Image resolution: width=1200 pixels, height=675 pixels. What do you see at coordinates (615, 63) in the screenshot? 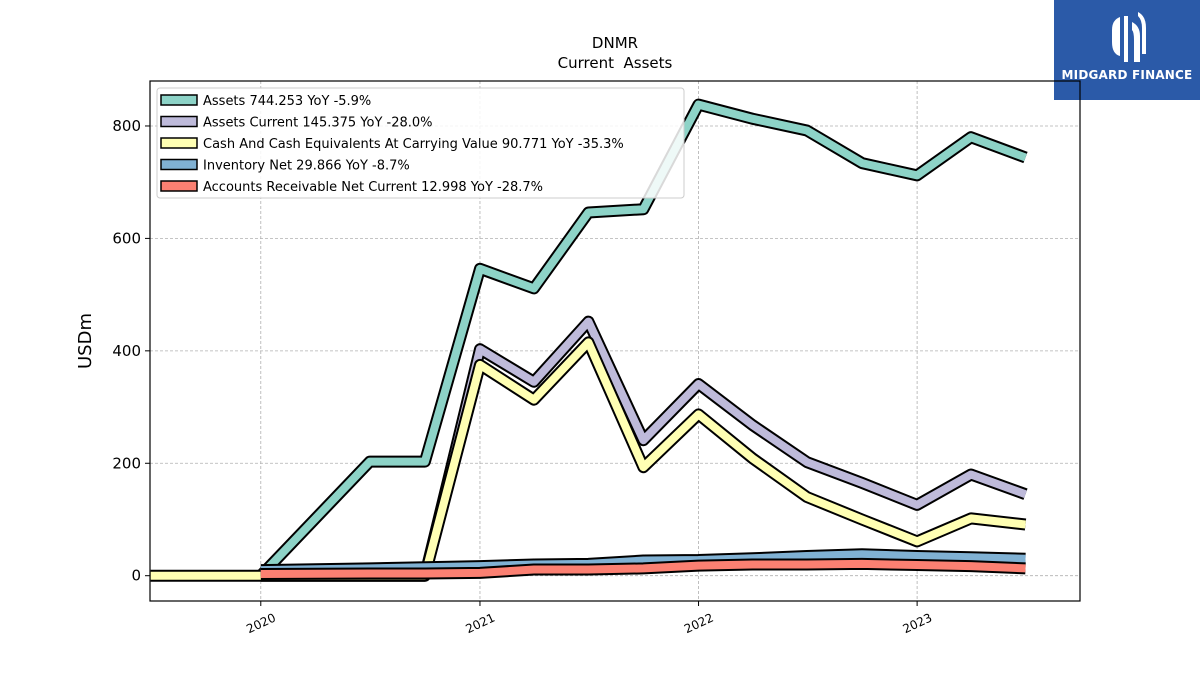
I see `chart-subtitle: Current Assets` at bounding box center [615, 63].